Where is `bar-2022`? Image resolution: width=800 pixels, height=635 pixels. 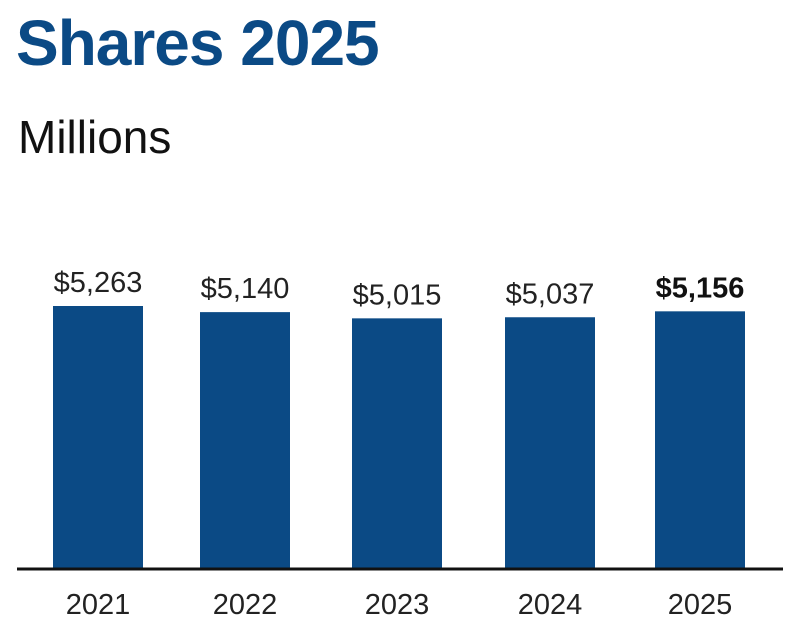
bar-2022 is located at coordinates (245, 440).